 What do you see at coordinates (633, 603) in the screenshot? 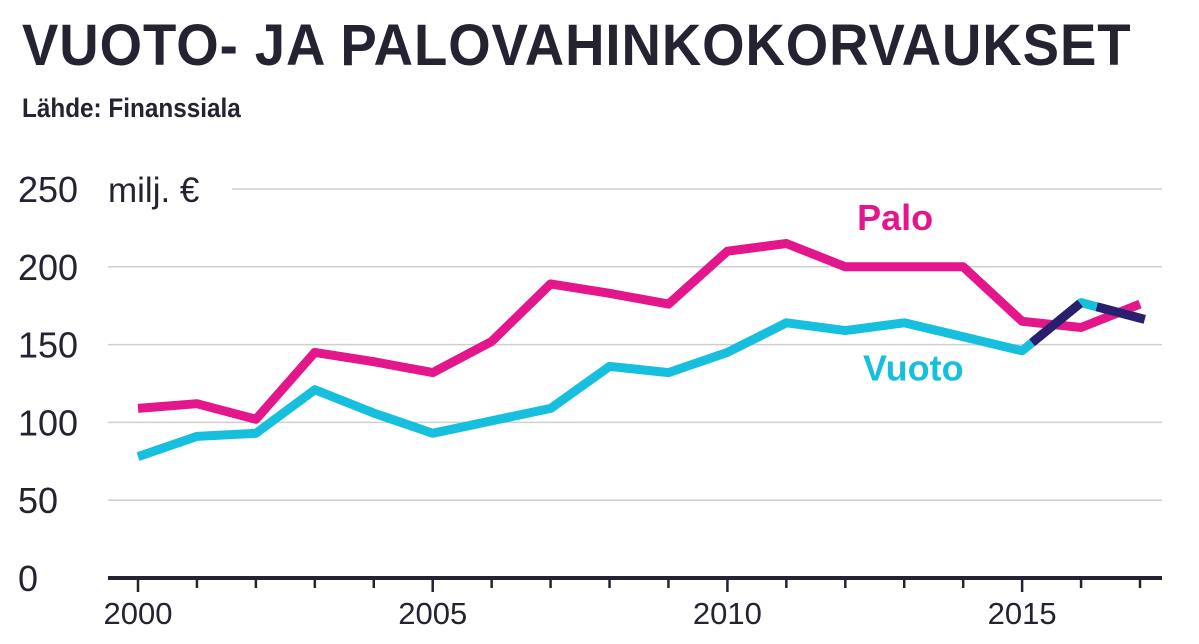
I see `x-axis: 2000 2005 2010 2015` at bounding box center [633, 603].